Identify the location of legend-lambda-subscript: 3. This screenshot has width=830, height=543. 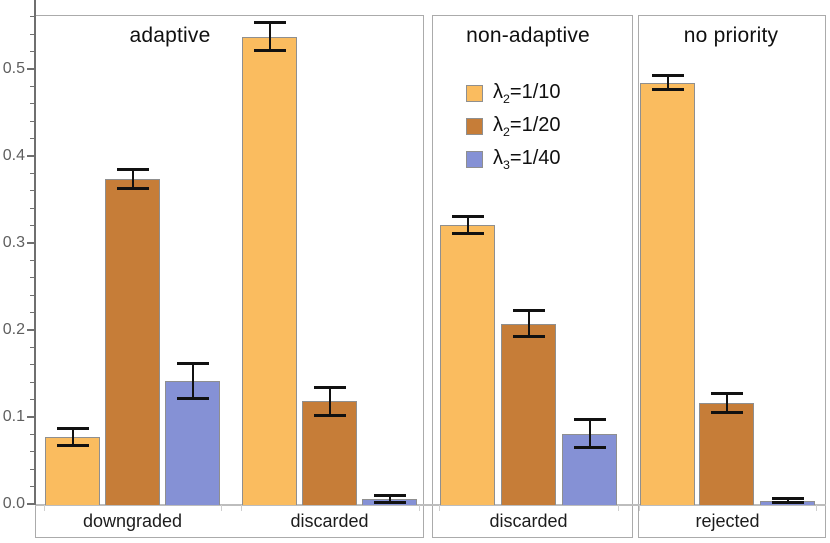
(506, 165).